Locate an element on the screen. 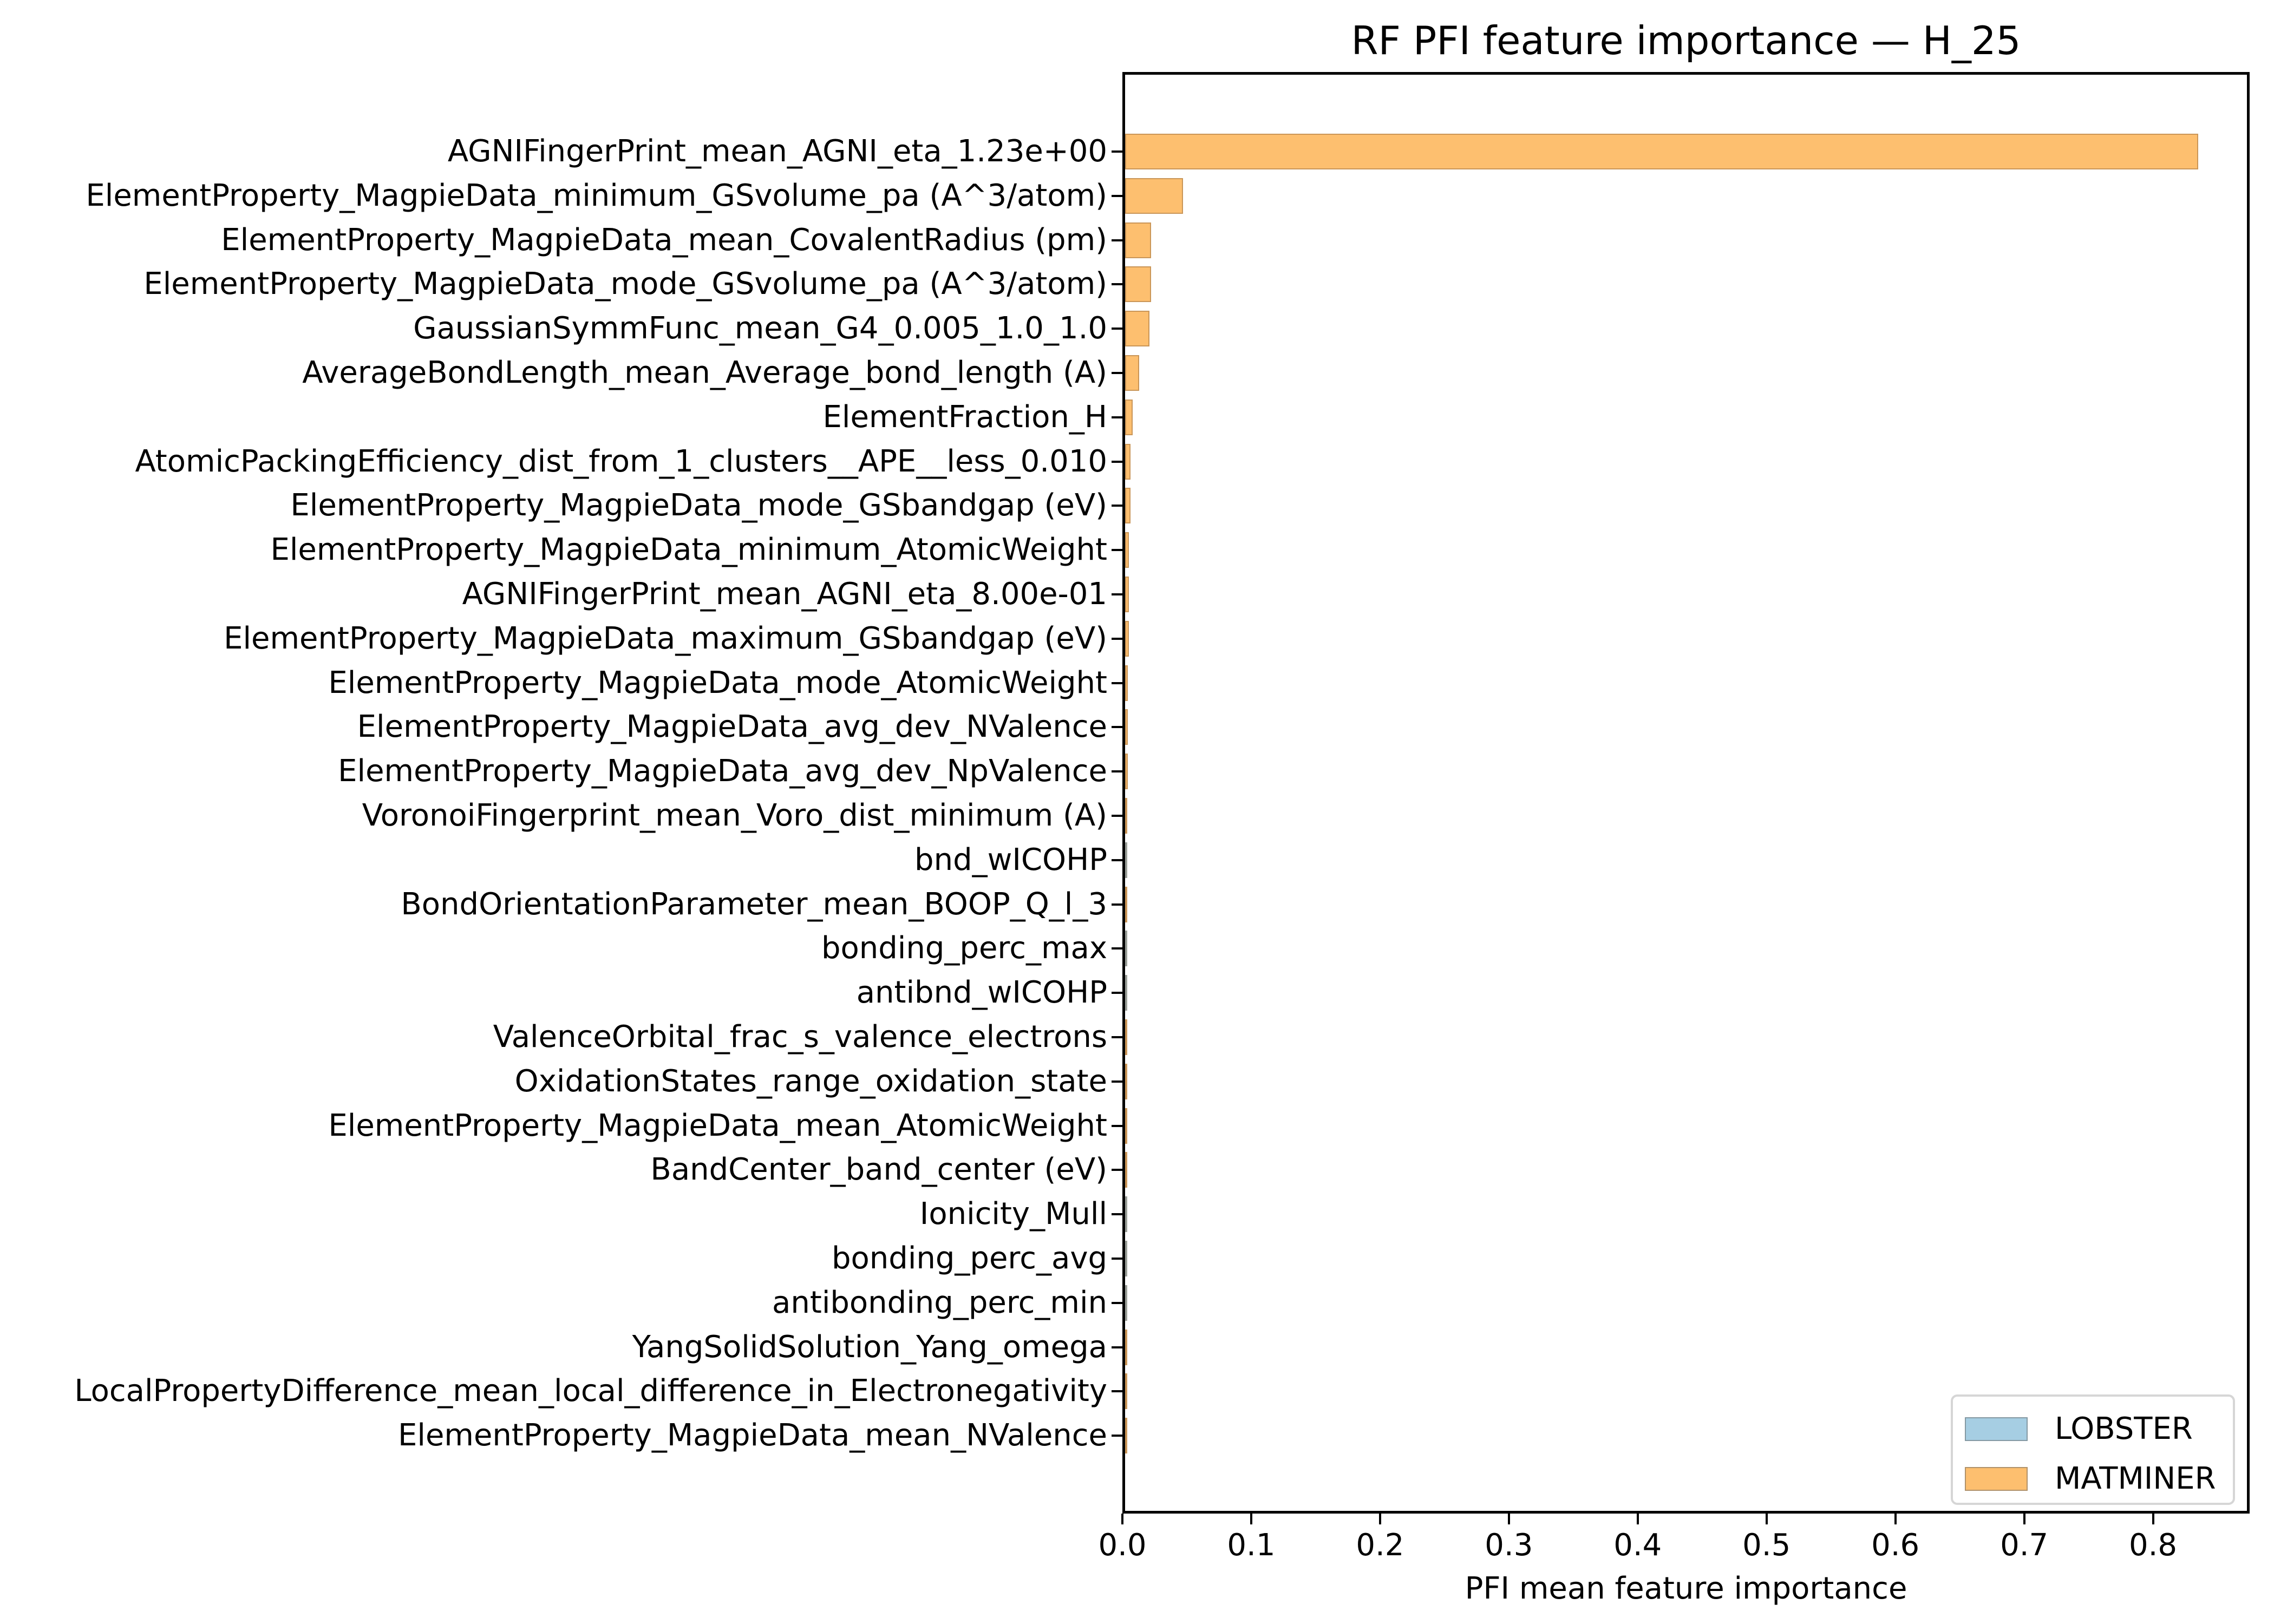 Image resolution: width=2274 pixels, height=1624 pixels. legend-item-lobster: LOBSTER is located at coordinates (2079, 1429).